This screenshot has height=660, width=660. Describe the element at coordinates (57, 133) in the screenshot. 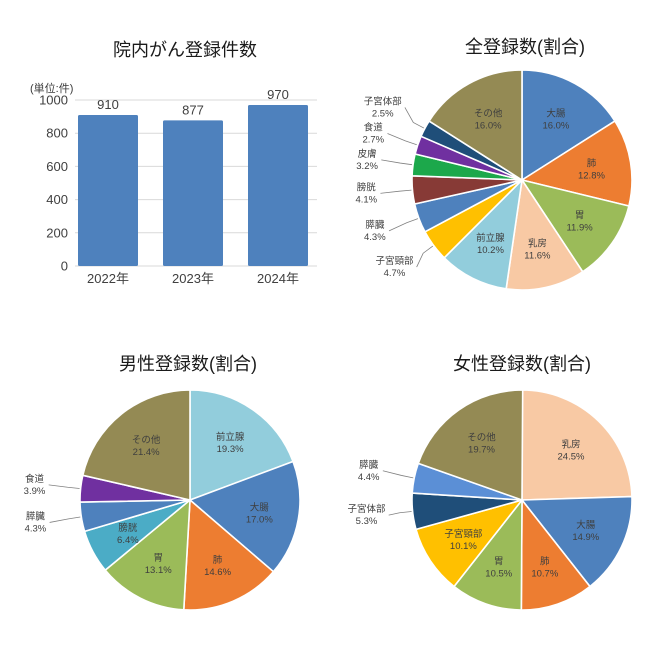

I see `y-tick-label: 800` at that location.